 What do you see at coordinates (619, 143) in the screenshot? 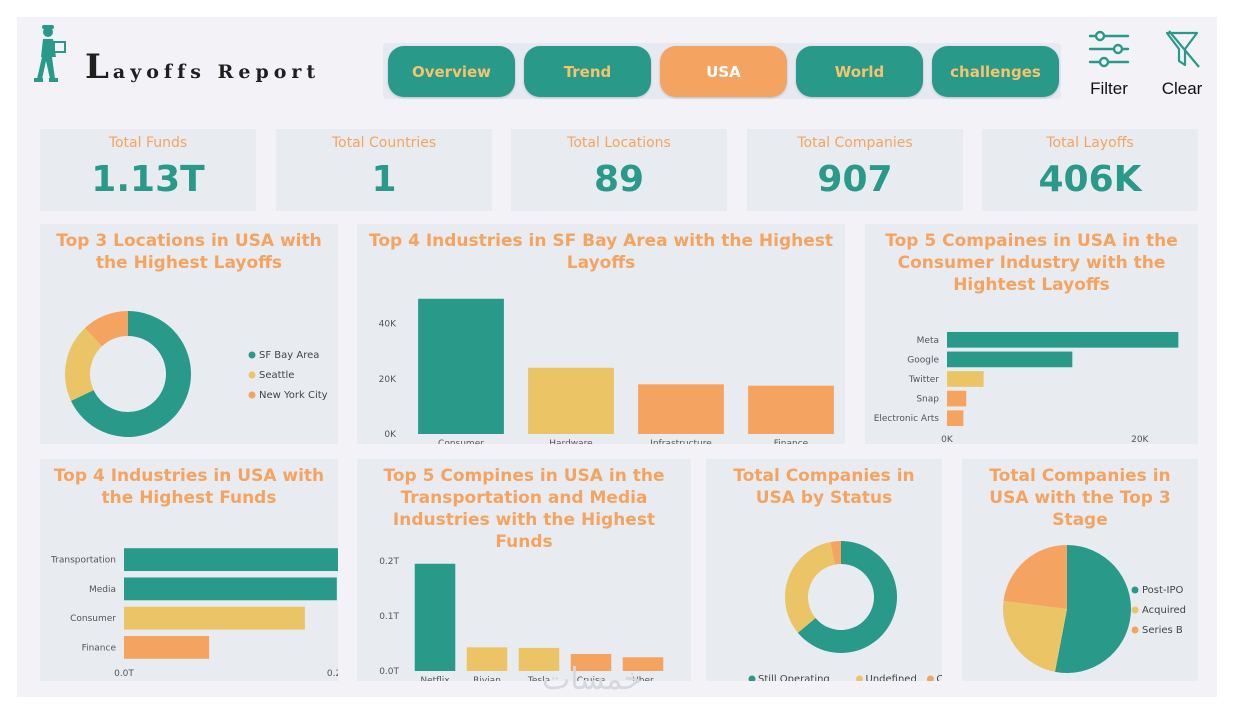
I see `kpi-label: Total Locations` at bounding box center [619, 143].